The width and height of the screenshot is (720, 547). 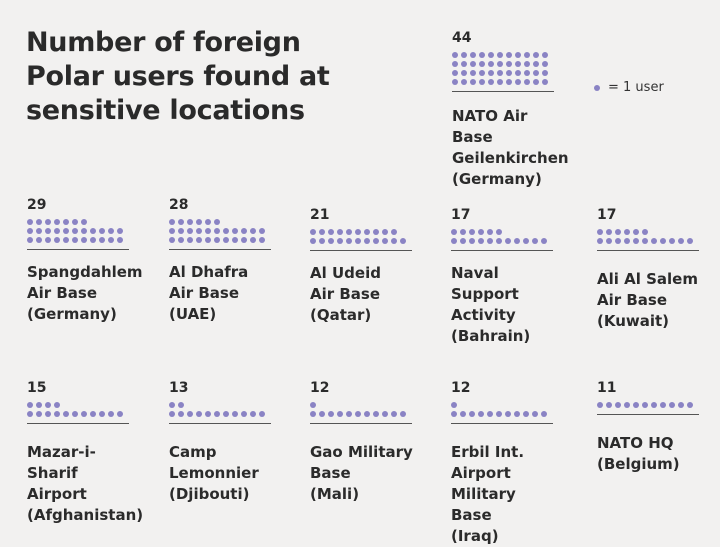 I want to click on legend-dot-icon, so click(x=597, y=87).